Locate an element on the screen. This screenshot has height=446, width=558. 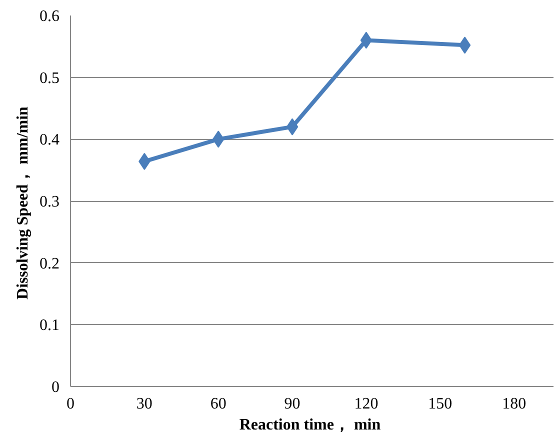
y-tick-label: 0.3 is located at coordinates (50, 202).